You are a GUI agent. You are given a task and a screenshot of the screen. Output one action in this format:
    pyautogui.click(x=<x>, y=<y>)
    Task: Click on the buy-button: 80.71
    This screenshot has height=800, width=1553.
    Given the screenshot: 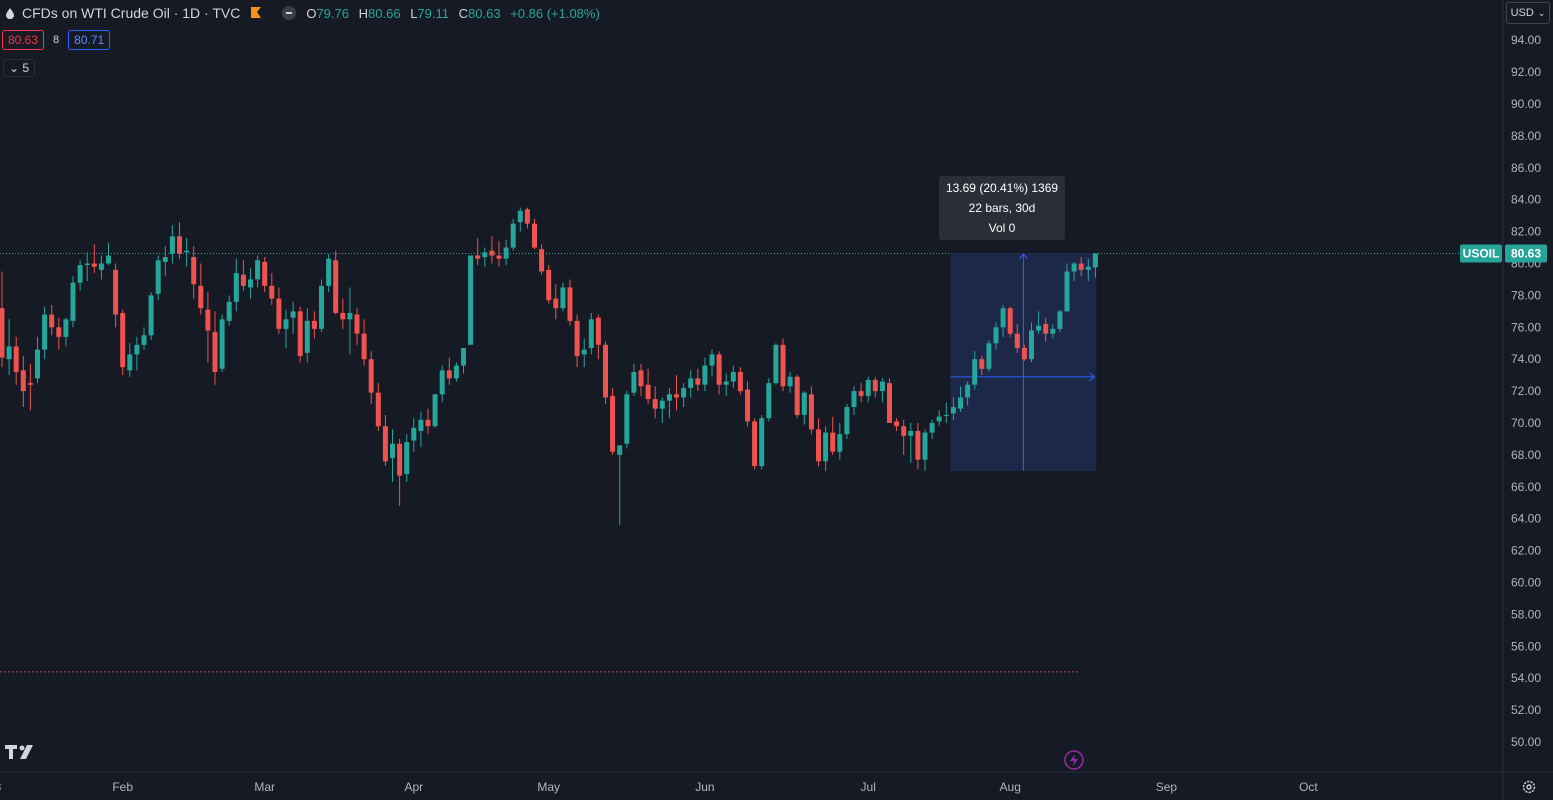 What is the action you would take?
    pyautogui.click(x=89, y=40)
    